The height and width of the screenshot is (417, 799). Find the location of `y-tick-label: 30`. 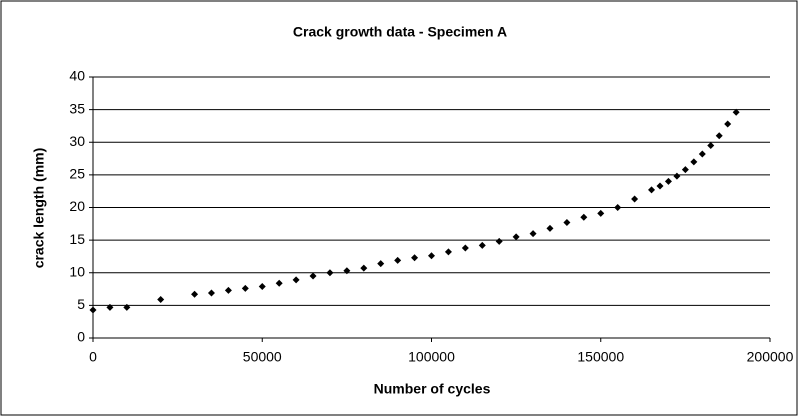

y-tick-label: 30 is located at coordinates (77, 141).